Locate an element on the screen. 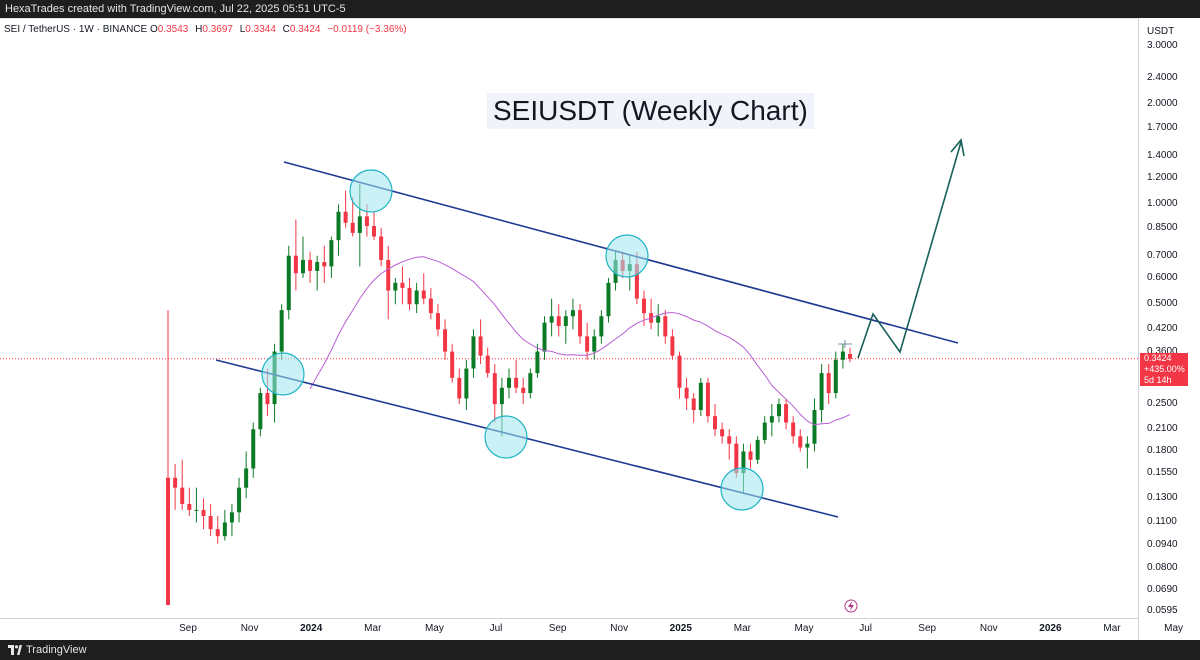 The width and height of the screenshot is (1200, 660). price-tick-label: 2.0000 is located at coordinates (1162, 104).